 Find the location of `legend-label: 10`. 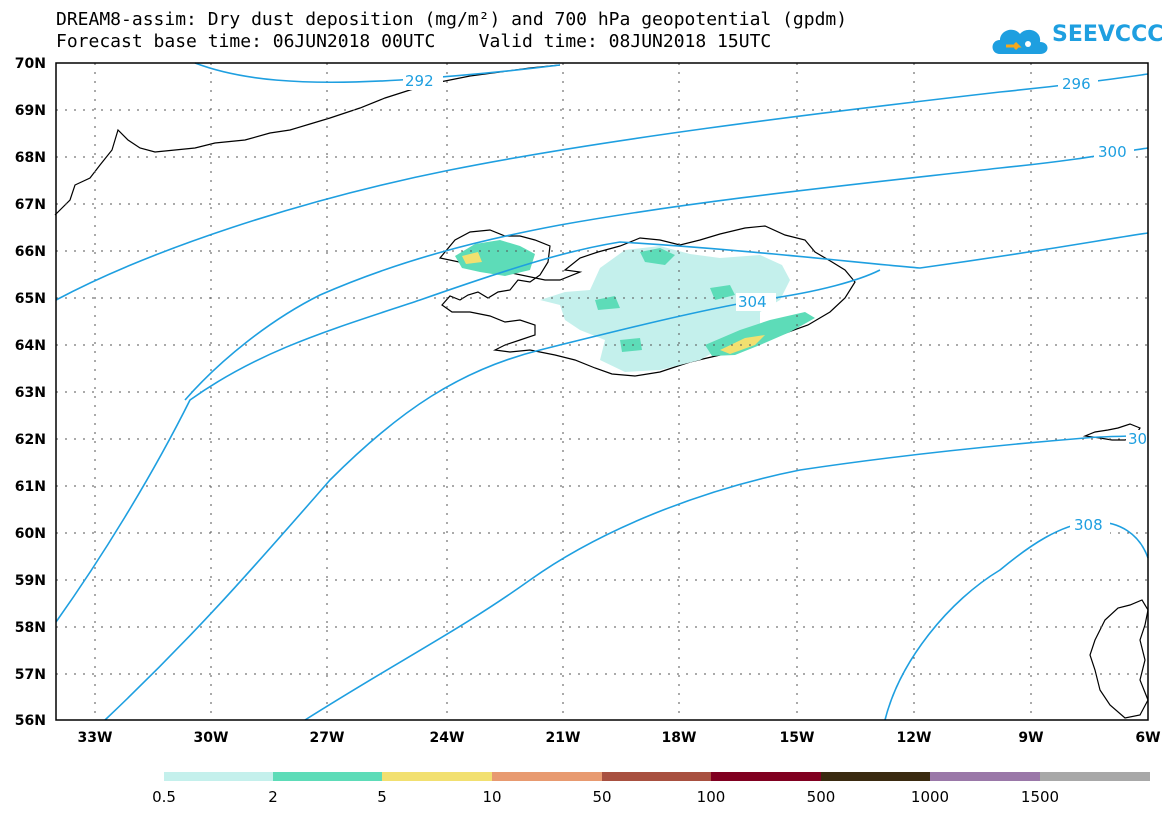

legend-label: 10 is located at coordinates (491, 797).